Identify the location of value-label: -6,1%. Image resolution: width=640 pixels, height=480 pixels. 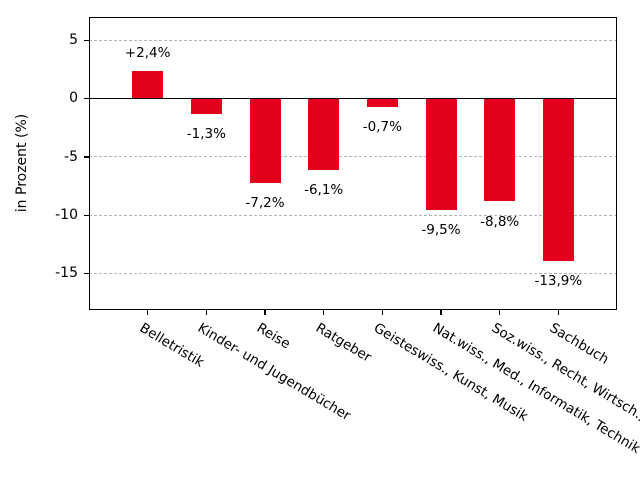
(324, 190).